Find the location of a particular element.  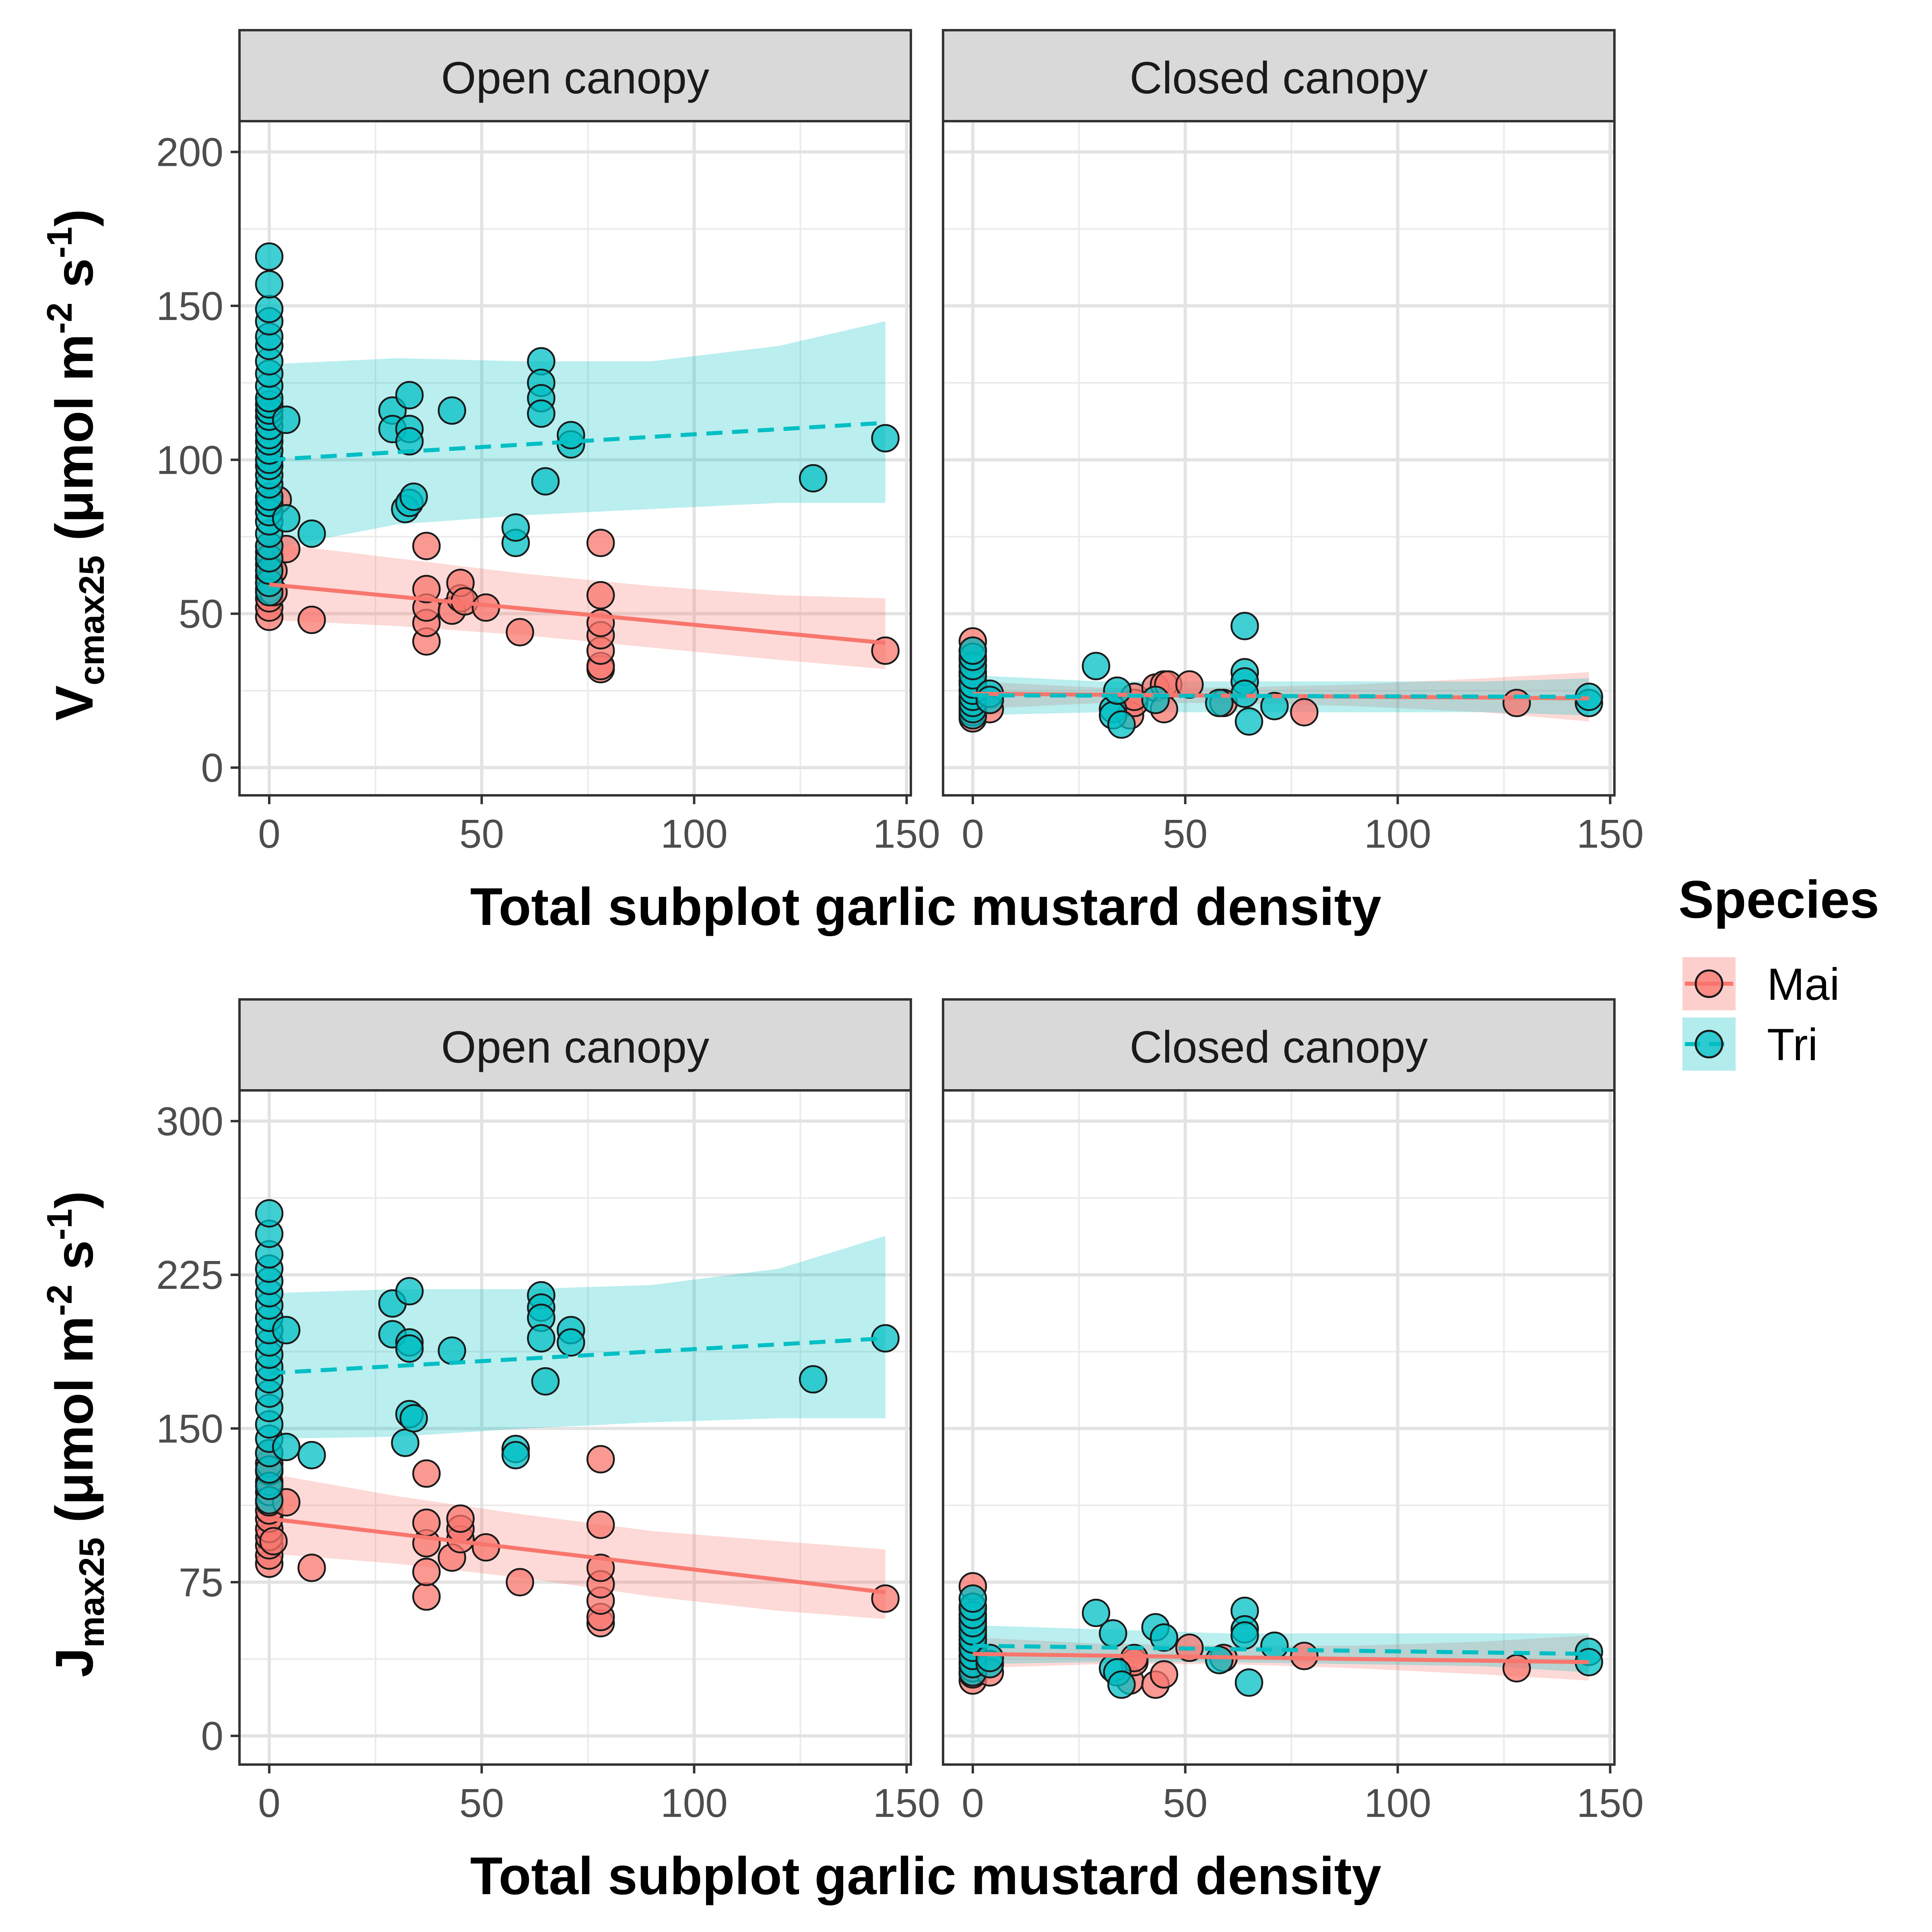

y-tick-label: 200 is located at coordinates (189, 152).